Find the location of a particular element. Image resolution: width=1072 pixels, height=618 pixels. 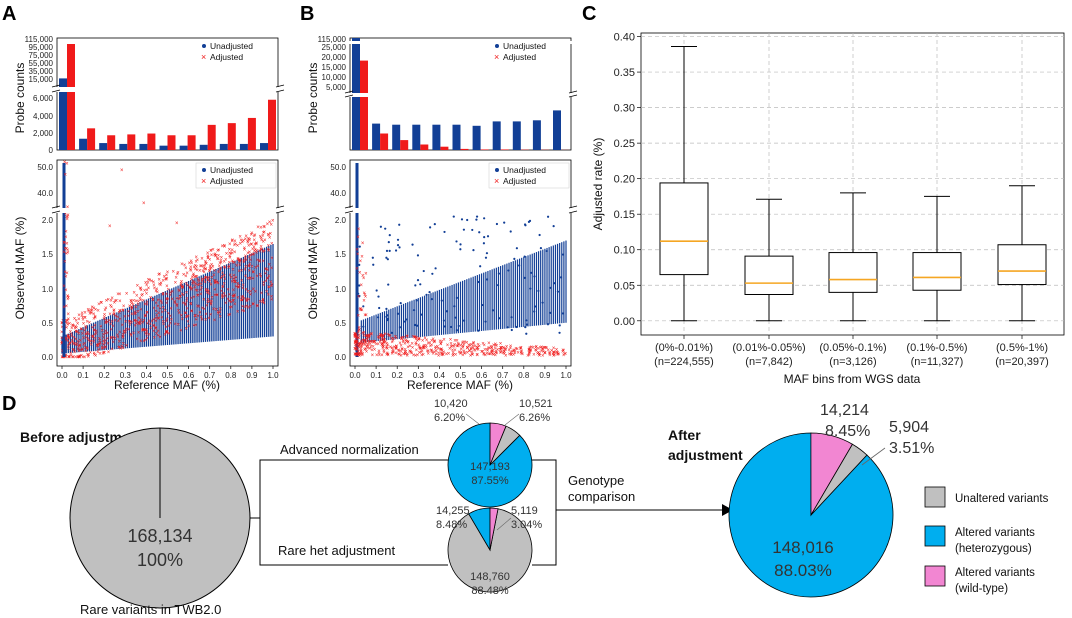

x-tick: 0.9 is located at coordinates (545, 375).